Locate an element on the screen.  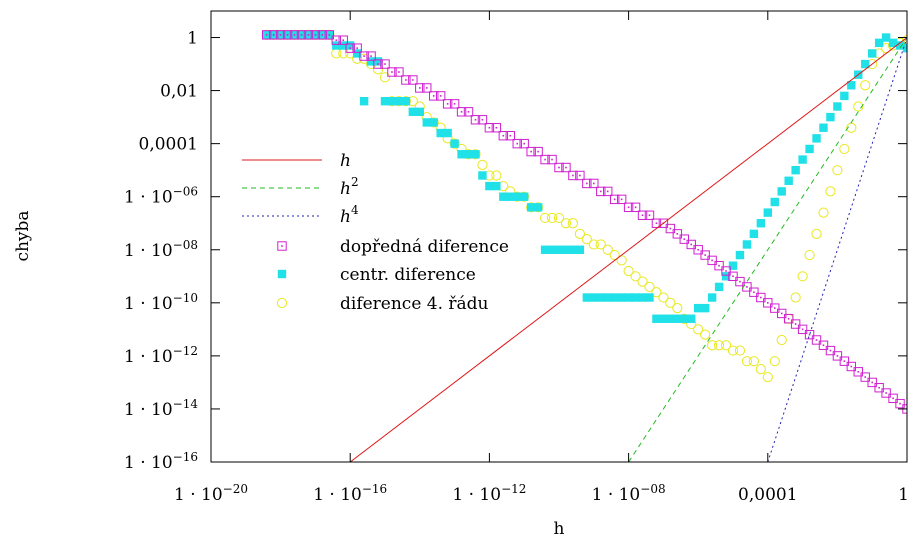
x-tick-label-exp: −08 is located at coordinates (652, 489).